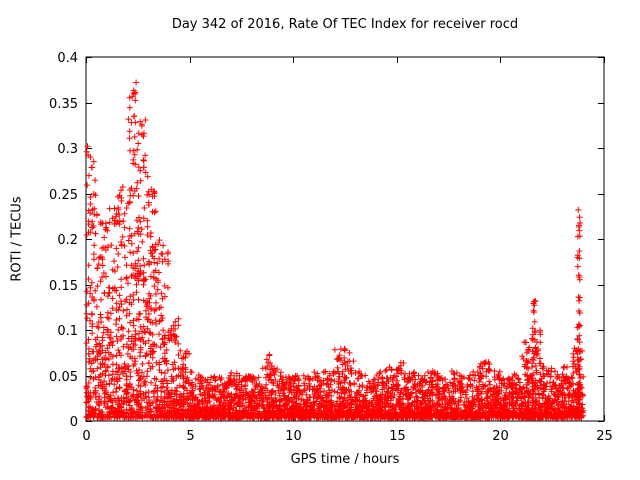 The height and width of the screenshot is (480, 640). I want to click on y-tick-label: 0.2, so click(67, 240).